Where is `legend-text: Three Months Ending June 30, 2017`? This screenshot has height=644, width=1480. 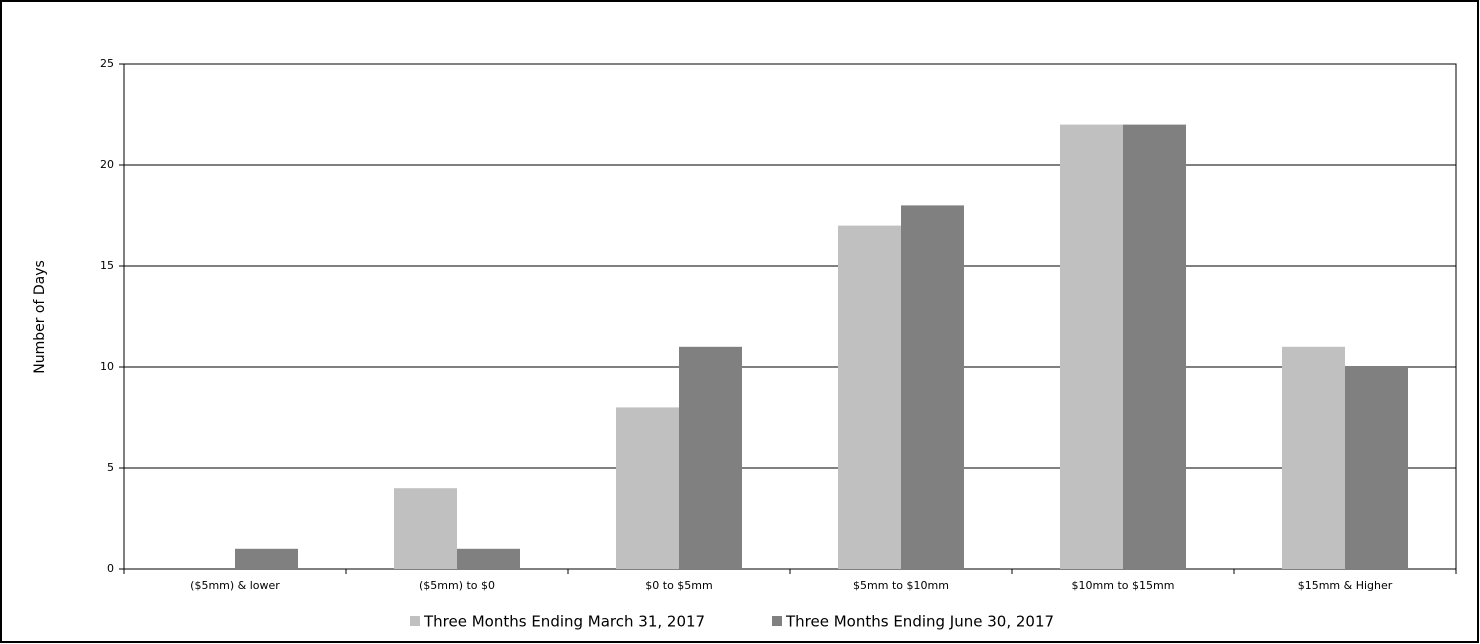 legend-text: Three Months Ending June 30, 2017 is located at coordinates (919, 622).